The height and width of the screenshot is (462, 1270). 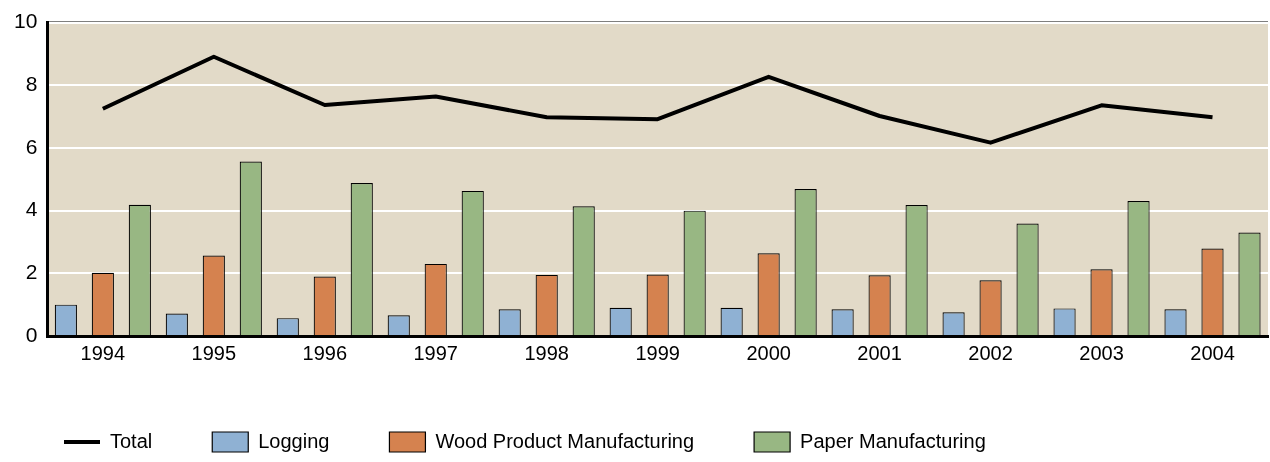 What do you see at coordinates (31, 209) in the screenshot?
I see `y-tick-label: 4` at bounding box center [31, 209].